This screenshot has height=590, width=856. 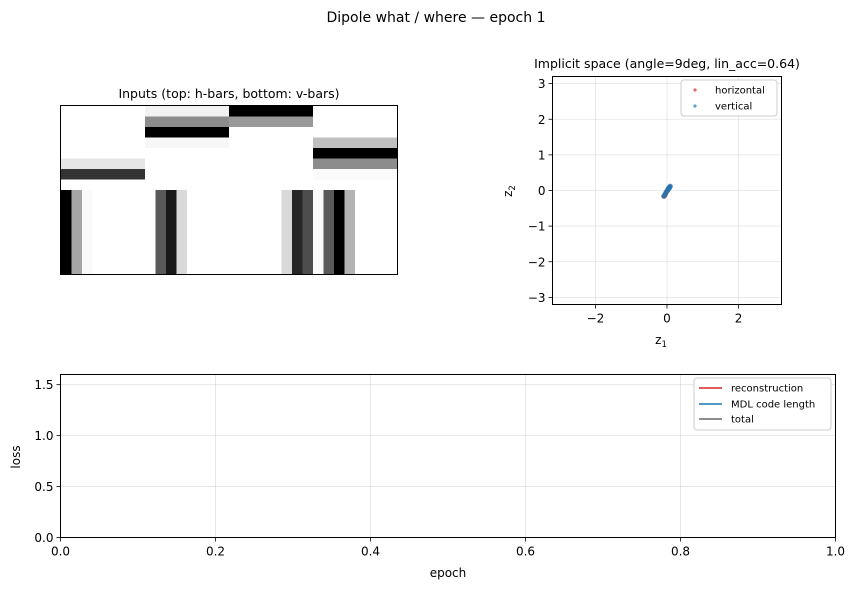 I want to click on legend-label-reconstruction: reconstruction, so click(x=767, y=389).